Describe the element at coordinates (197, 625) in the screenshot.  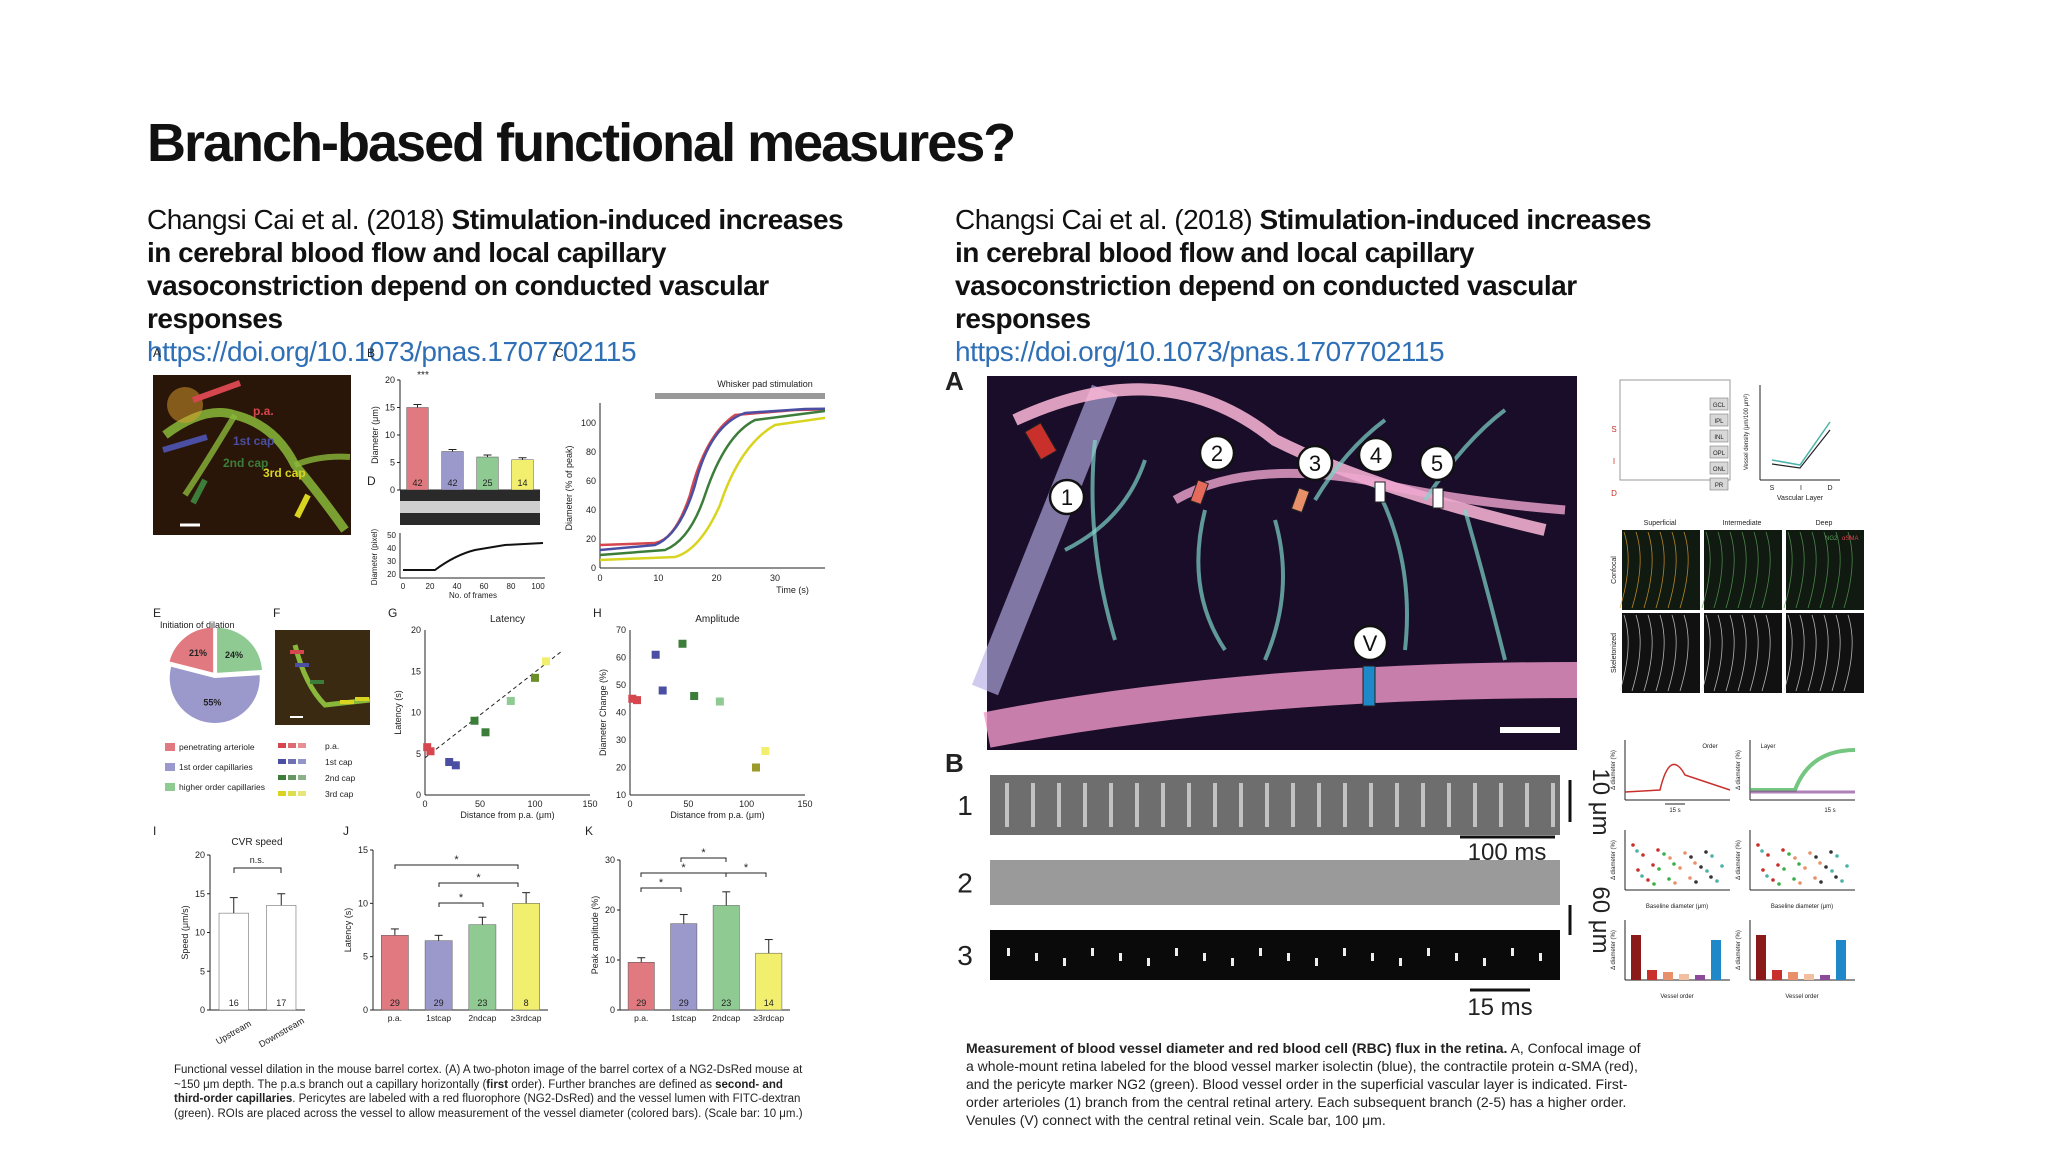
I see `pie-title: Initiation of dilation` at that location.